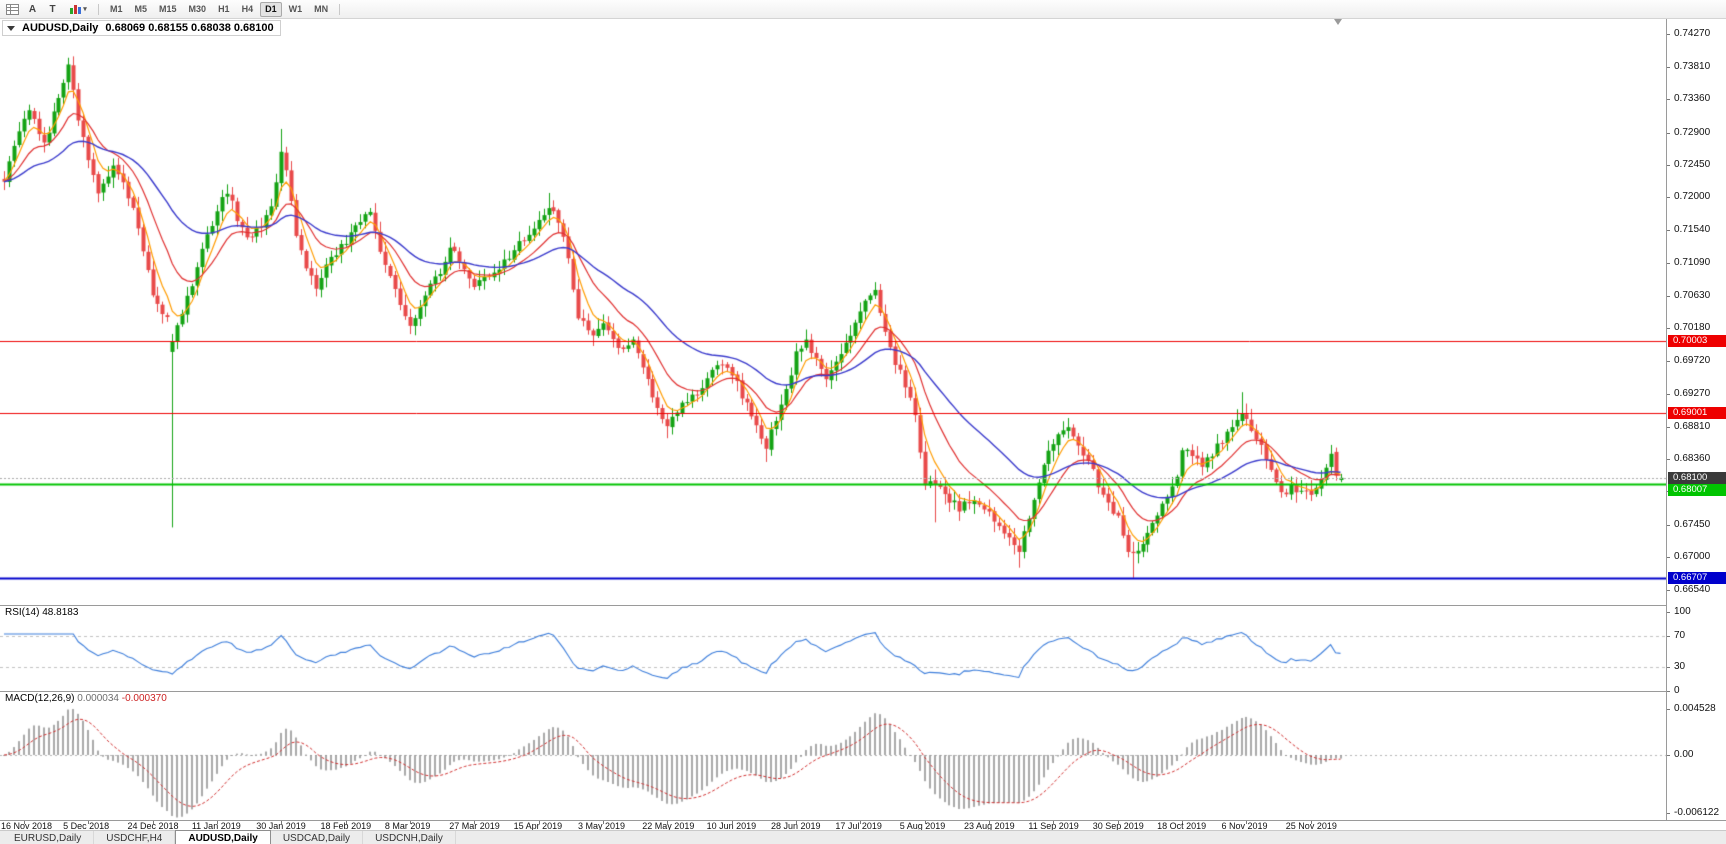 The width and height of the screenshot is (1726, 844). Describe the element at coordinates (224, 8) in the screenshot. I see `timeframe-button-h1: H1` at that location.